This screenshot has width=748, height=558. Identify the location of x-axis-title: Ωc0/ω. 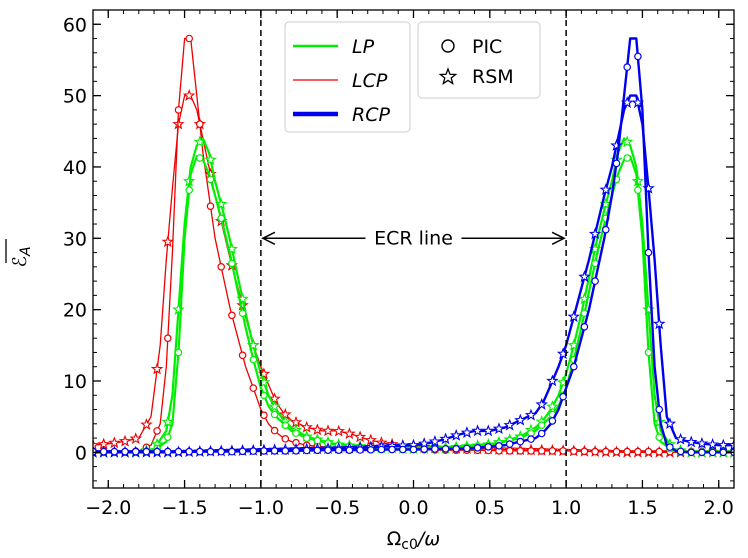
(414, 540).